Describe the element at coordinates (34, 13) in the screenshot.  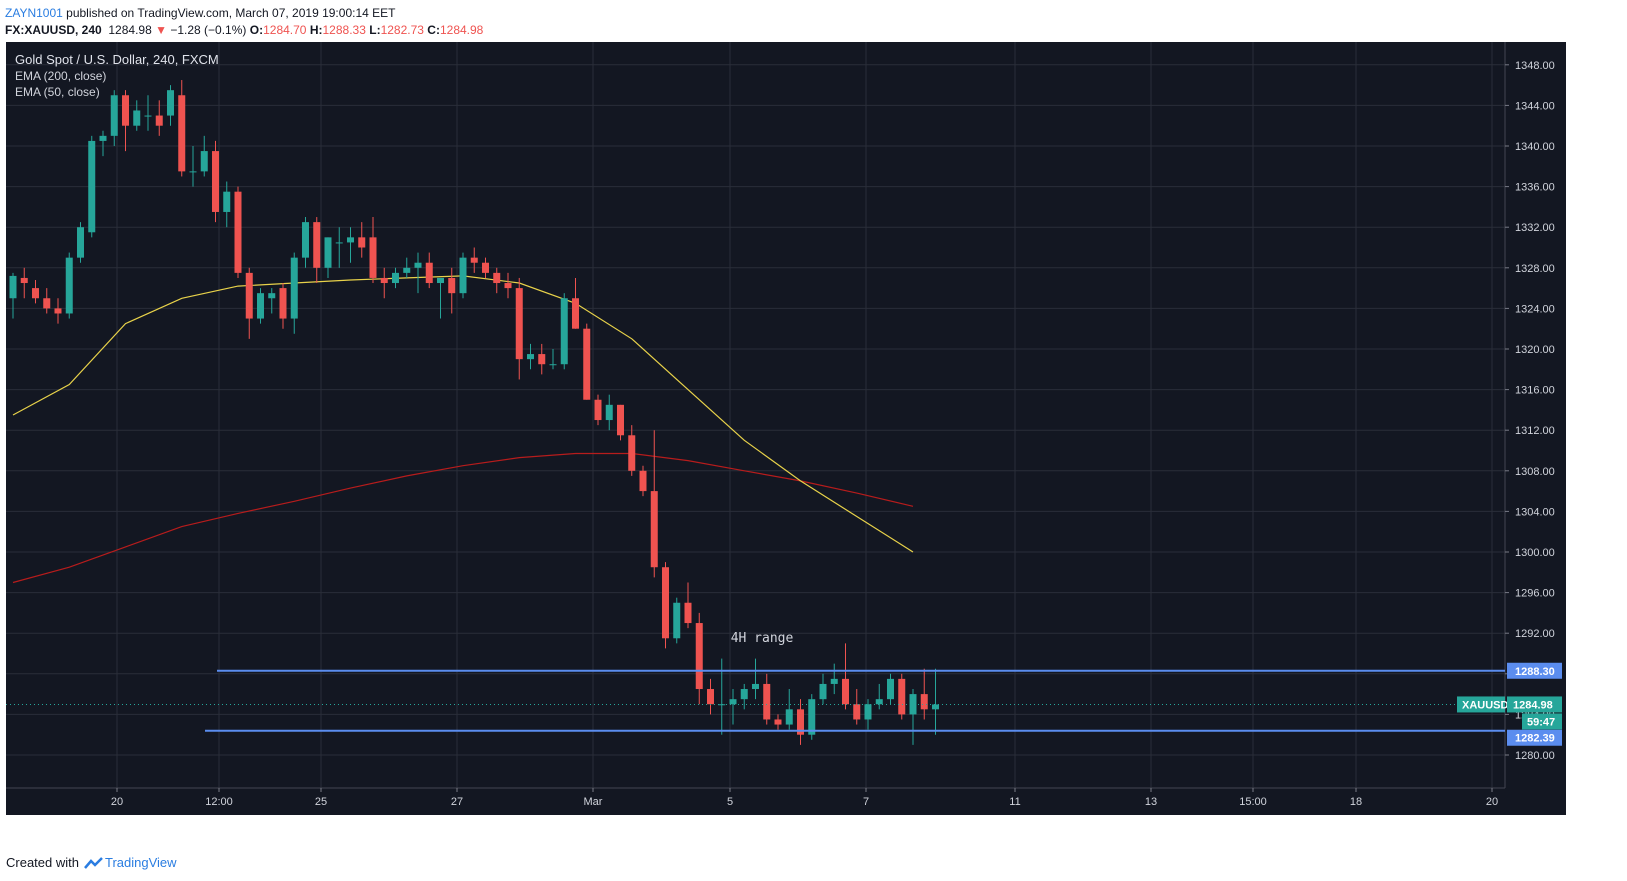
I see `author-name: ZAYN1001` at that location.